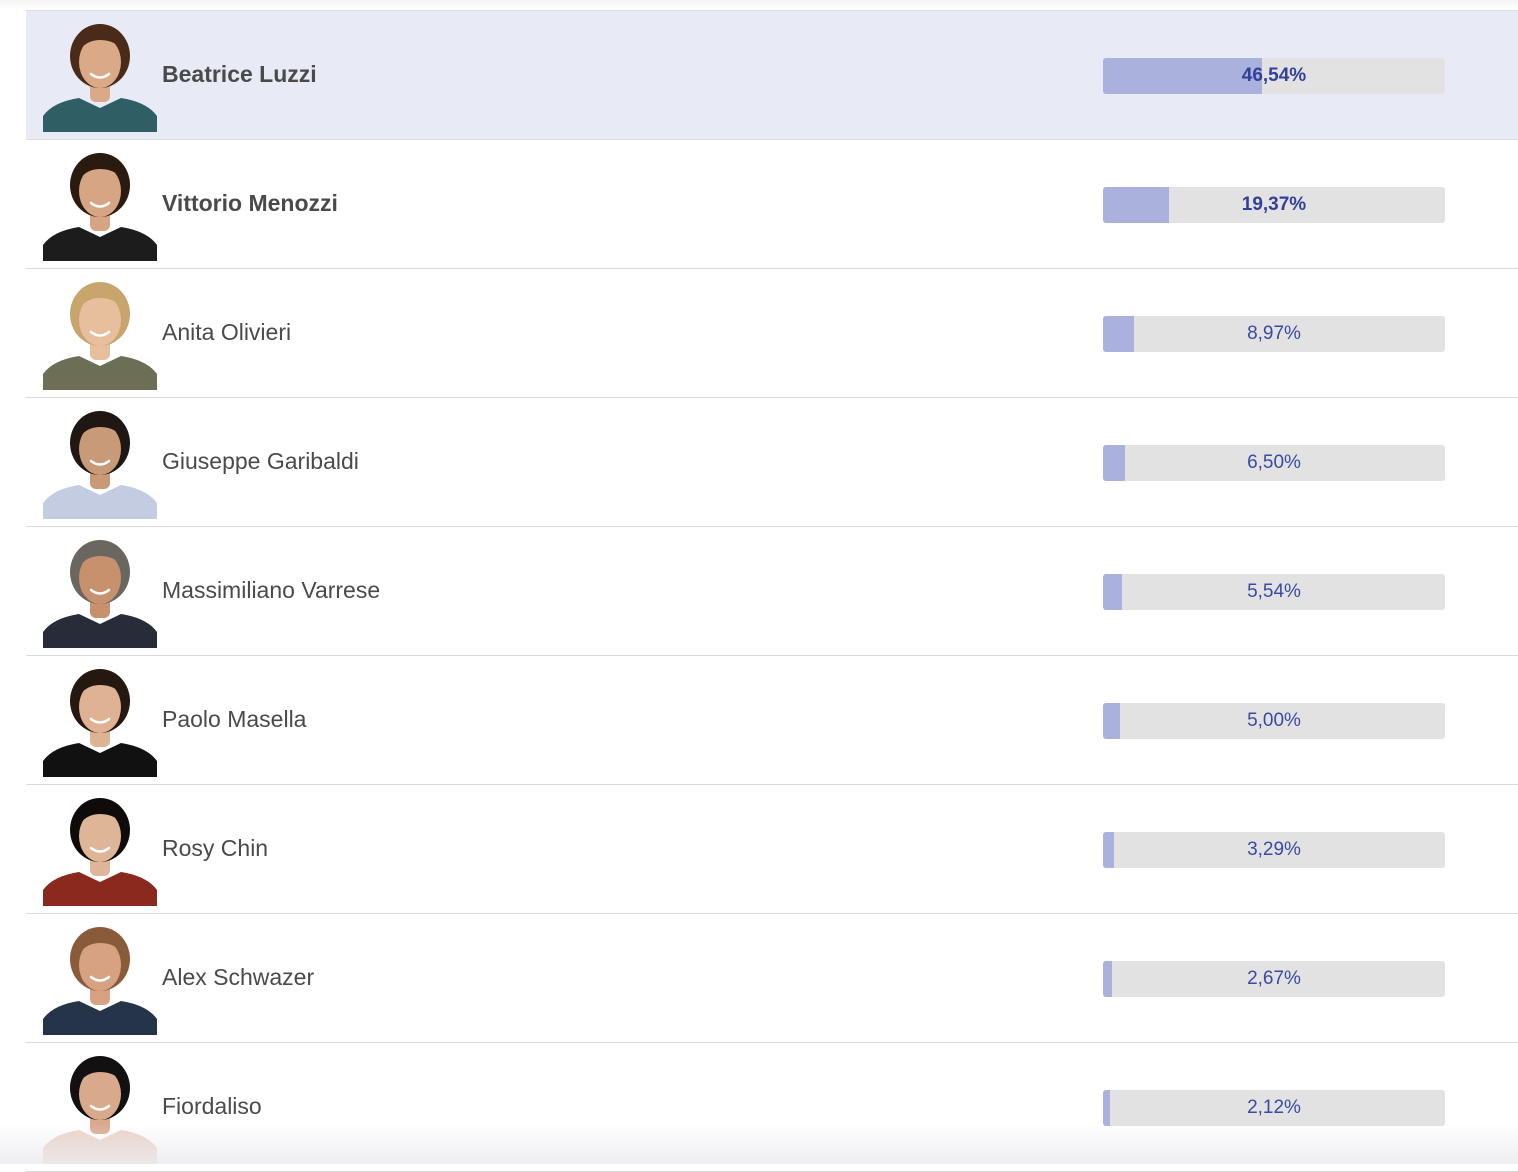  Describe the element at coordinates (772, 720) in the screenshot. I see `candidate-row-6: Paolo Masella 5,00%` at that location.